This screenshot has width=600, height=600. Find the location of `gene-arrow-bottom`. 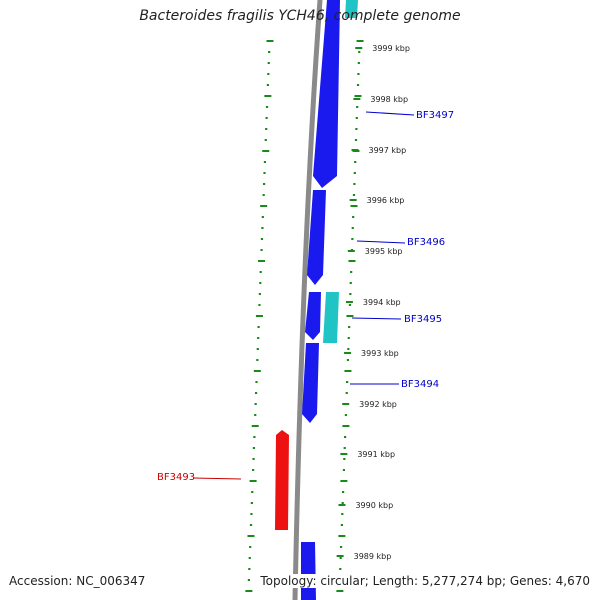

gene-arrow-bottom is located at coordinates (308, 571).